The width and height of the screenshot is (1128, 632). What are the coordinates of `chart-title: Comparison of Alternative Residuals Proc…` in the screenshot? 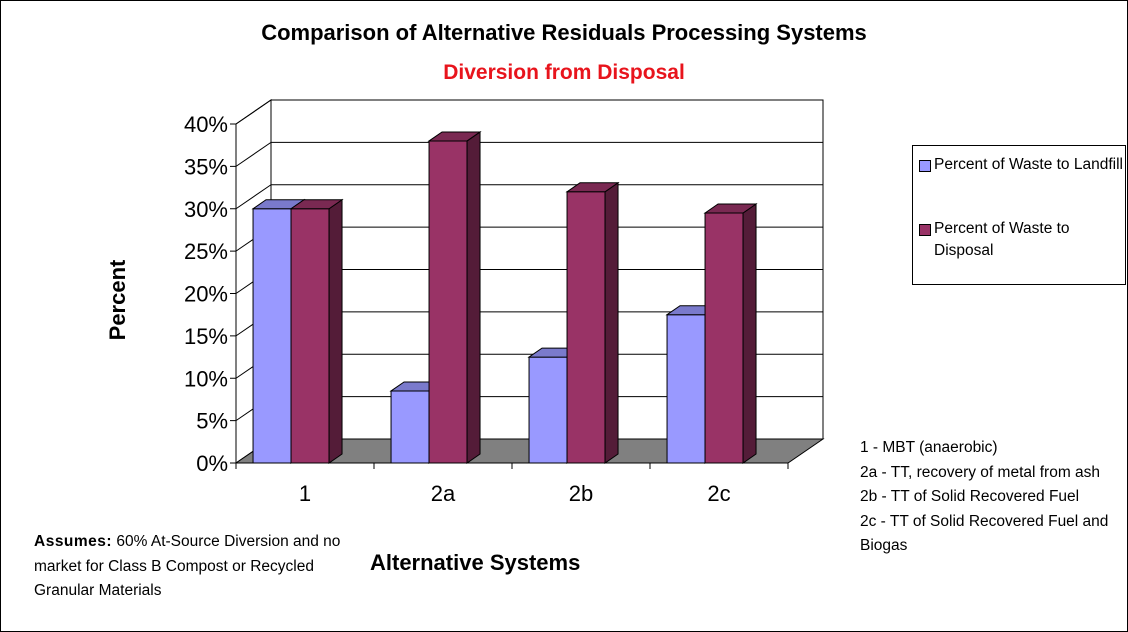 It's located at (564, 32).